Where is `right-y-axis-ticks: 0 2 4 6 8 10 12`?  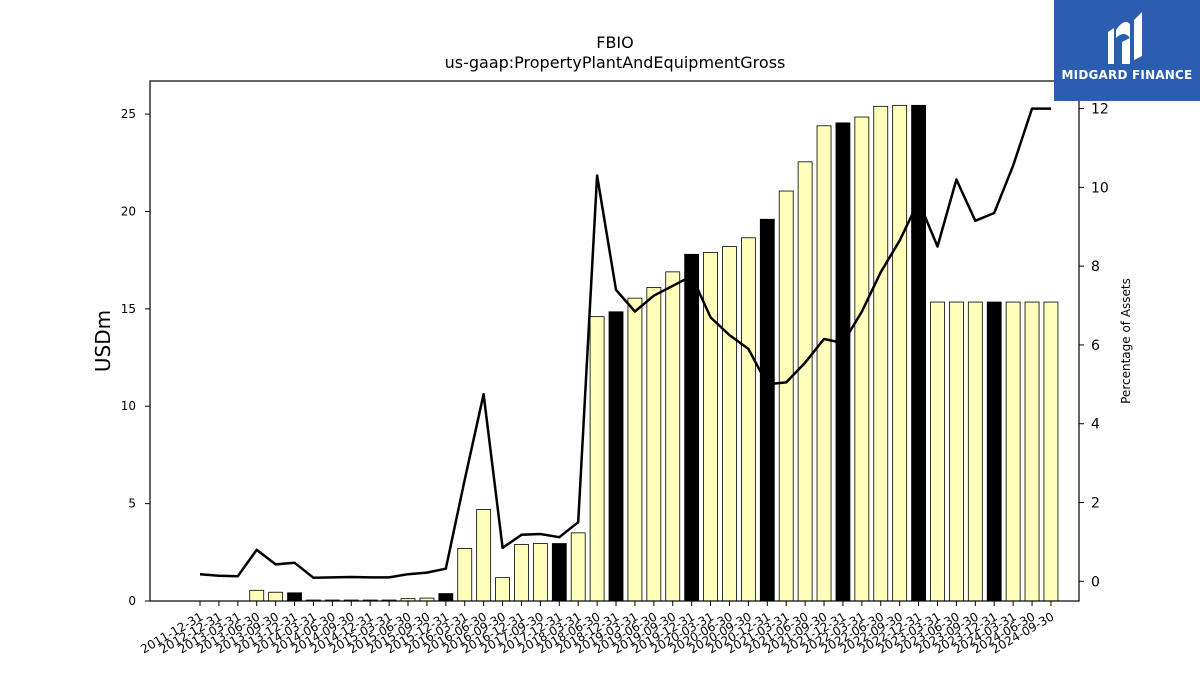
right-y-axis-ticks: 0 2 4 6 8 10 12 is located at coordinates (1094, 346).